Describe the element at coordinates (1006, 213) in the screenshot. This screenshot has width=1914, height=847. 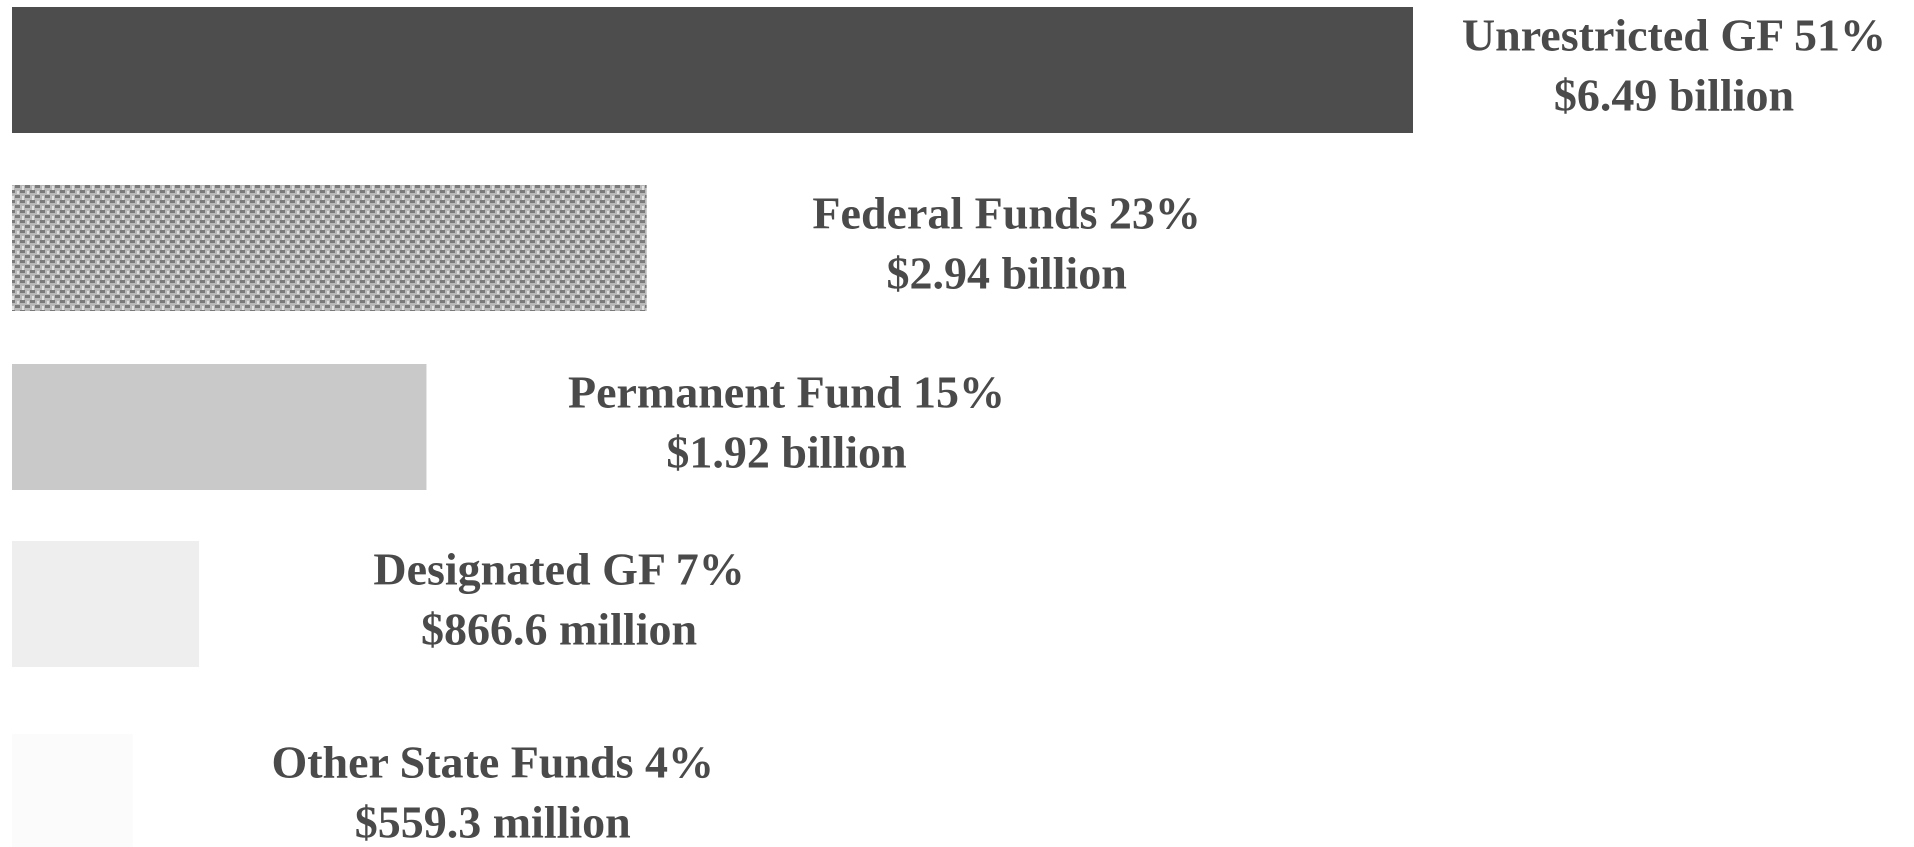
I see `bar-category-label: Federal Funds 23%` at that location.